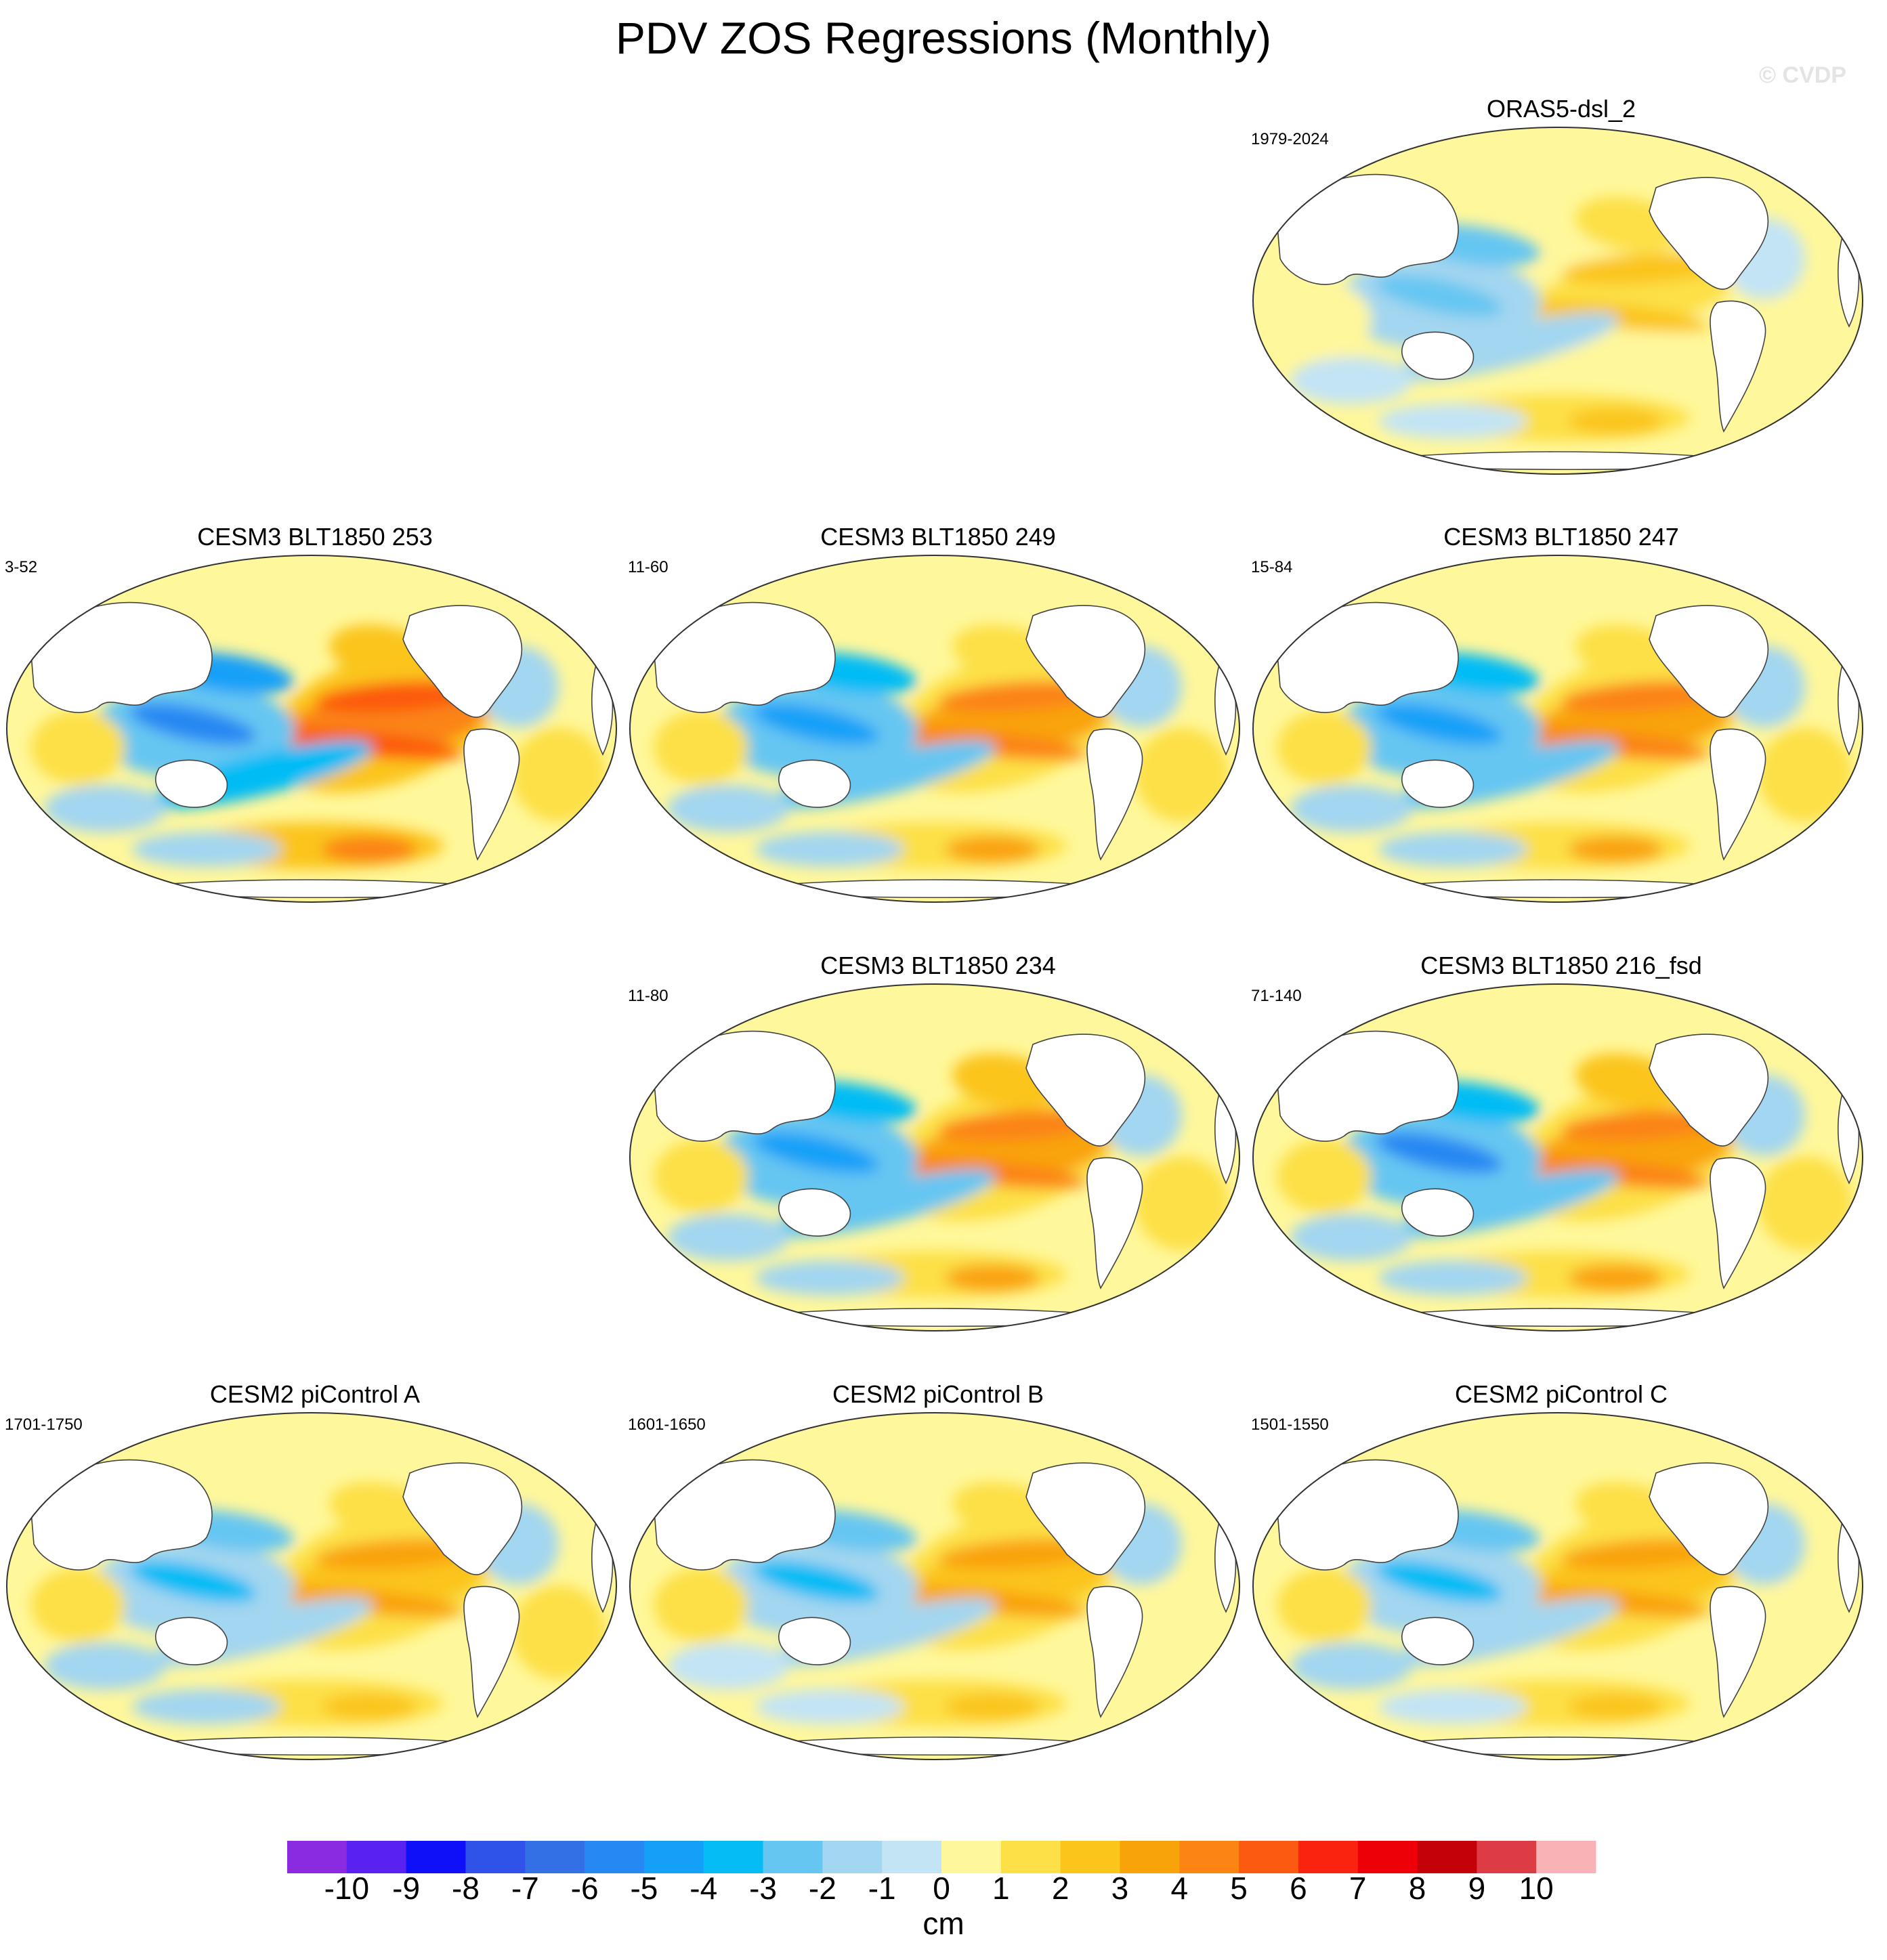  Describe the element at coordinates (1562, 1145) in the screenshot. I see `panel-cesm3-216-fsd: CESM3 BLT1850 216_fsd 71-140` at that location.